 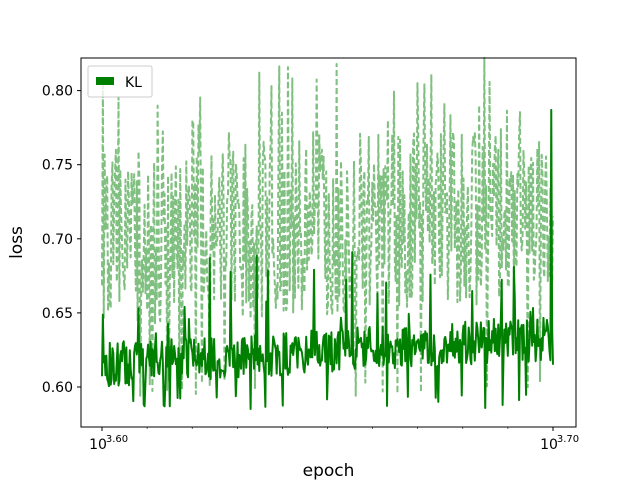 I want to click on y-tick-label: 0.60, so click(x=57, y=388).